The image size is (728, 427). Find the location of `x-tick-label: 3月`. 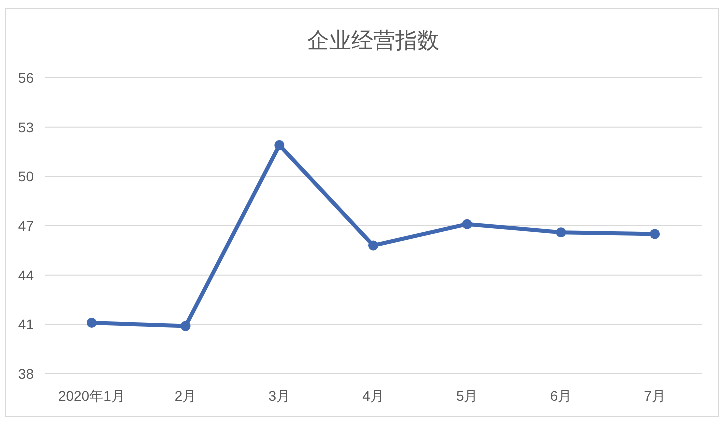

x-tick-label: 3月 is located at coordinates (279, 396).